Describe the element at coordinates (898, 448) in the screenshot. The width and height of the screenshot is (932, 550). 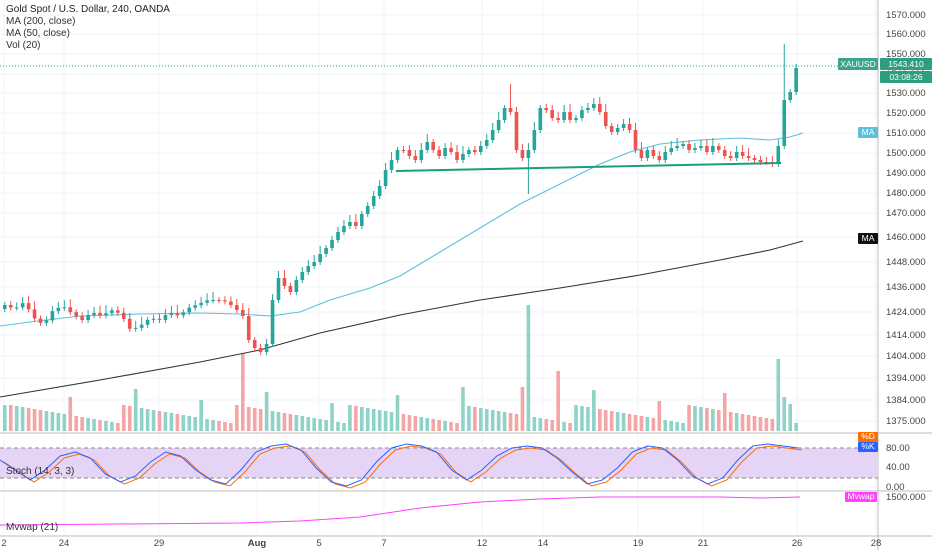
I see `stoch-tick-label: 80.00` at that location.